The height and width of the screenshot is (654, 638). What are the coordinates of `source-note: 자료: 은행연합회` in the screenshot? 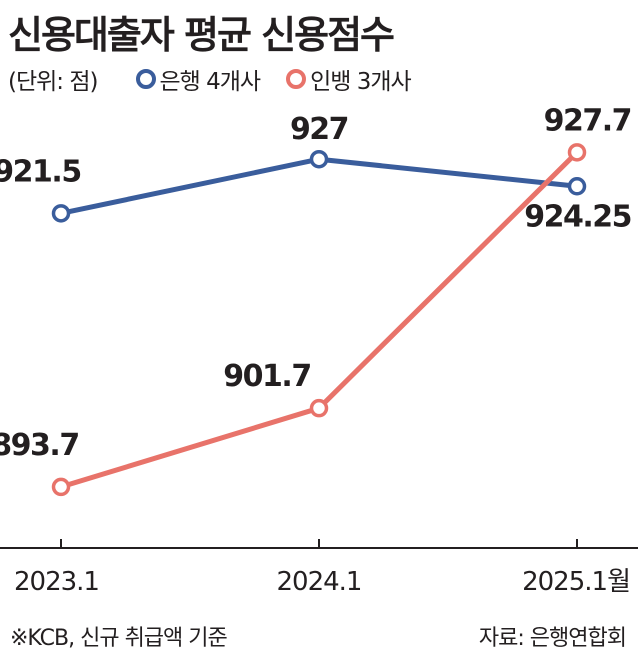 It's located at (552, 638).